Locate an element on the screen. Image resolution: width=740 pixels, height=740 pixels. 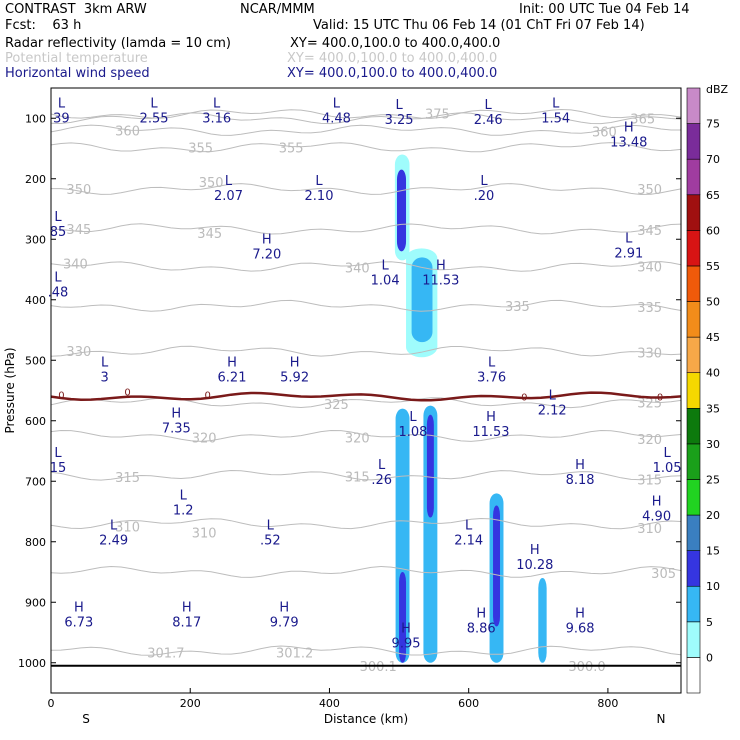
theta-label: 360 is located at coordinates (604, 133).